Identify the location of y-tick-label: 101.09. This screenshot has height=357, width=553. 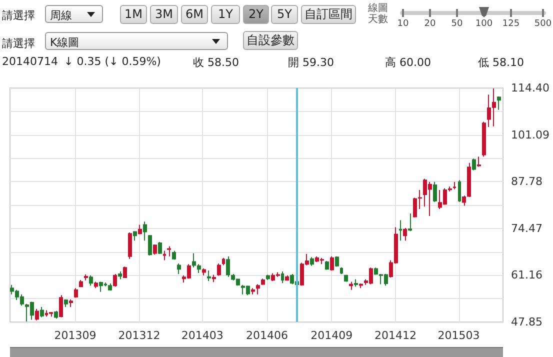
(530, 135).